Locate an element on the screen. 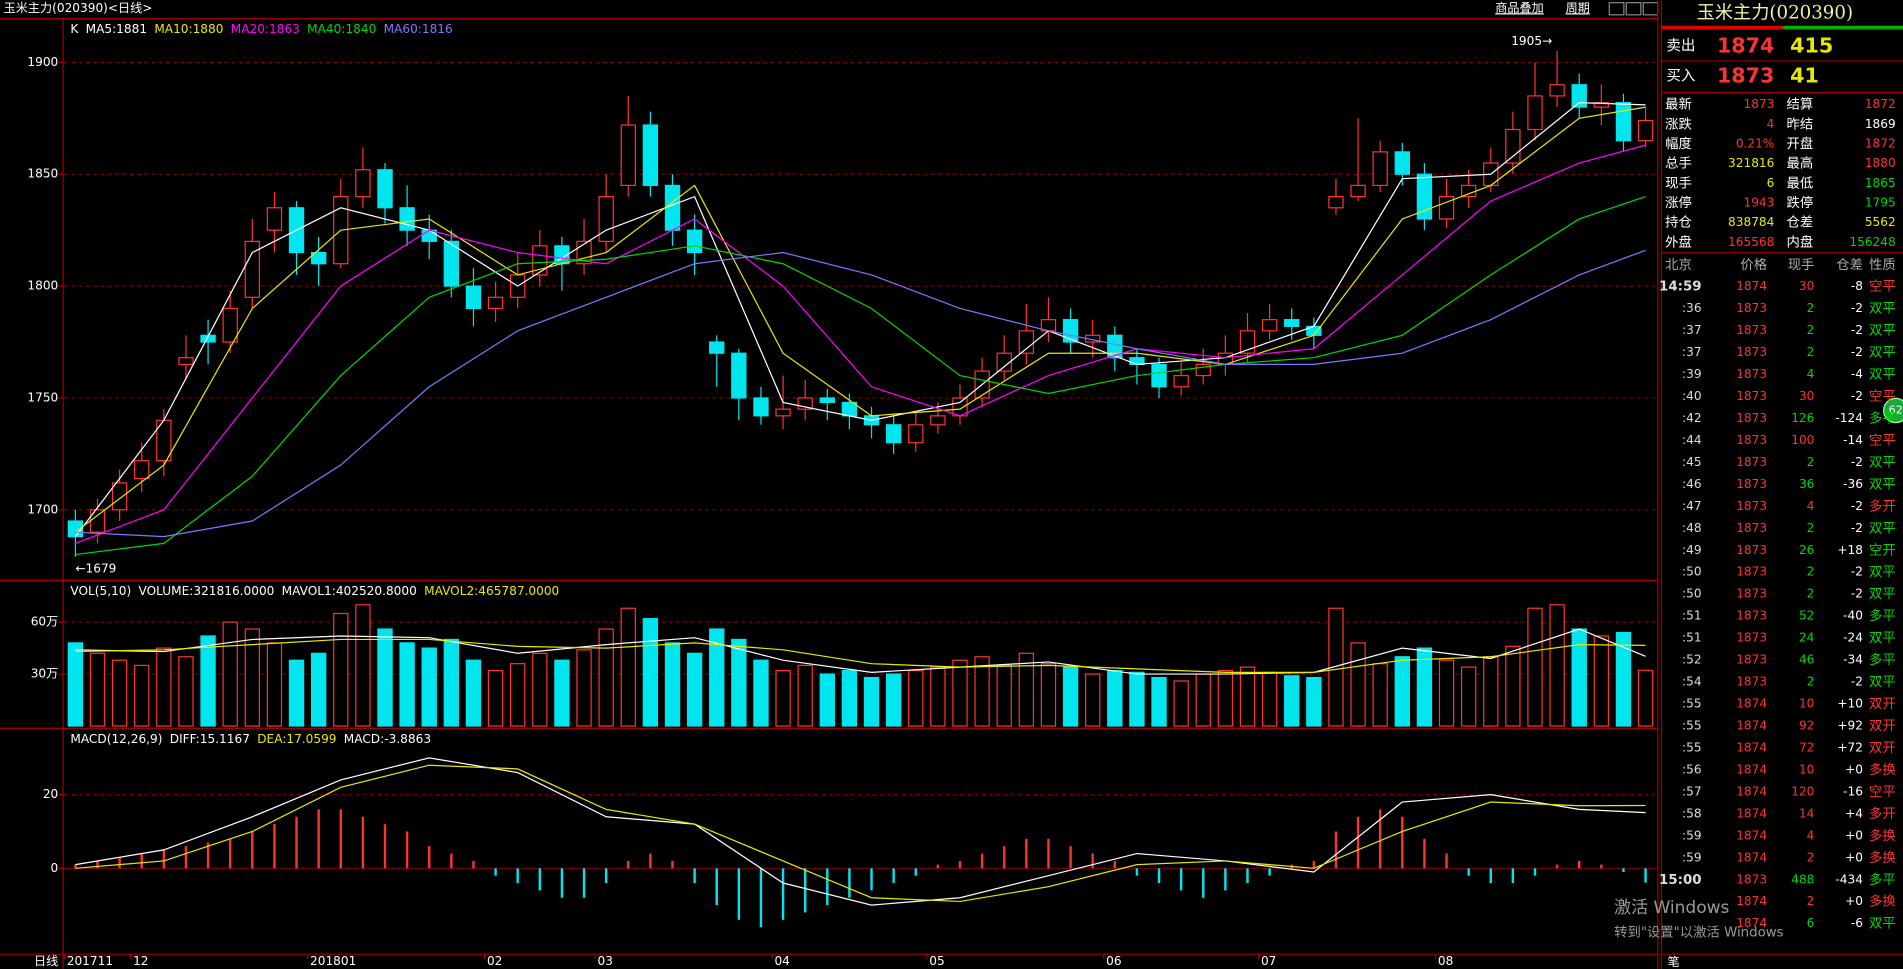 This screenshot has height=969, width=1903. trade-type: 空开 is located at coordinates (1882, 550).